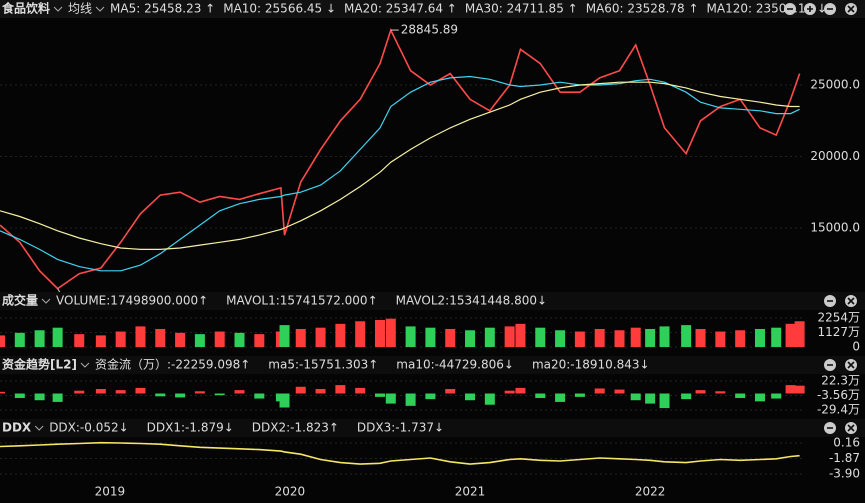  Describe the element at coordinates (470, 492) in the screenshot. I see `x-tick-label: 2021` at that location.